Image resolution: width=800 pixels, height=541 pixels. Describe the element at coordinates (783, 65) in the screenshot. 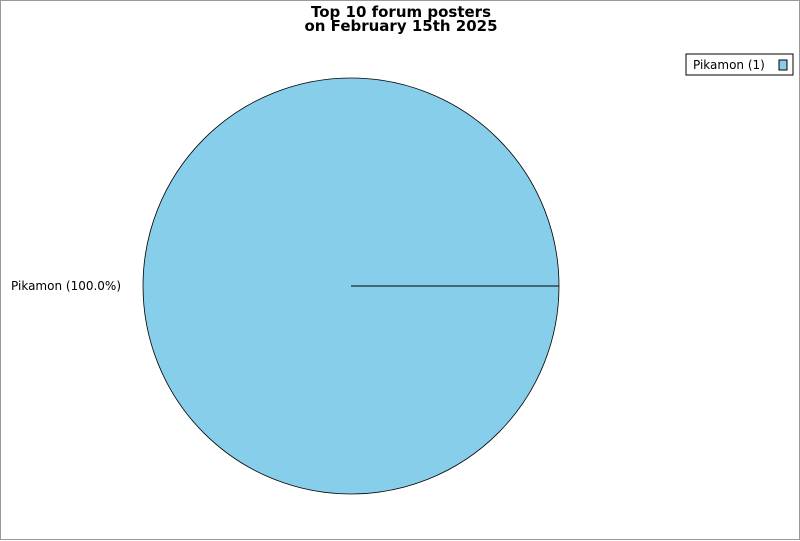

I see `legend-swatch` at that location.